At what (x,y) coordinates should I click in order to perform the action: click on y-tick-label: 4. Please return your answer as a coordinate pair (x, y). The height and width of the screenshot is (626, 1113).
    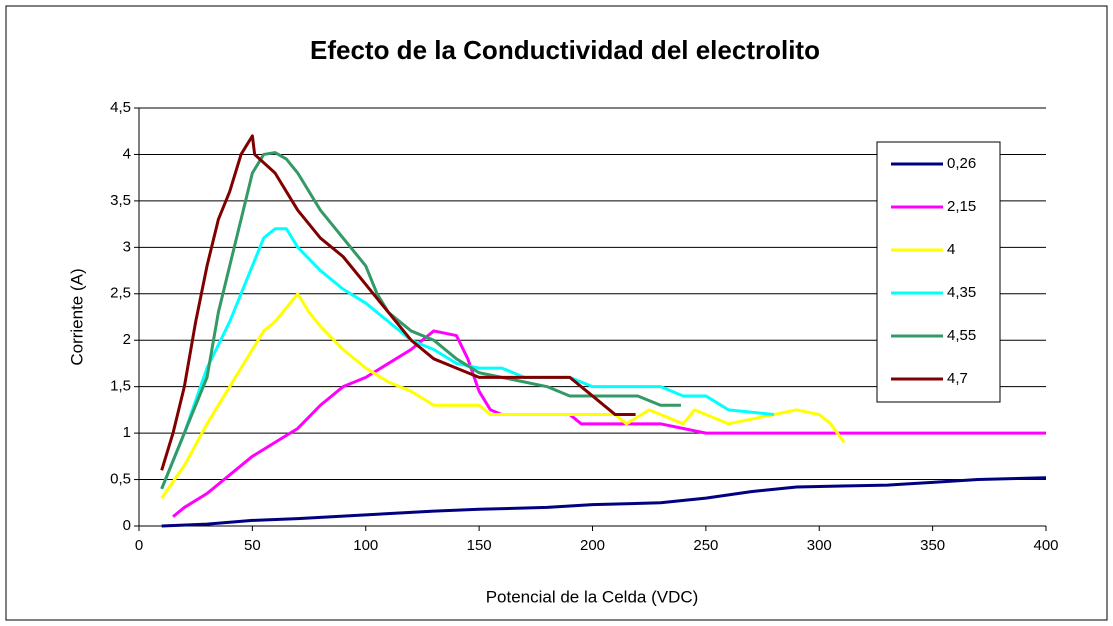
    Looking at the image, I should click on (127, 153).